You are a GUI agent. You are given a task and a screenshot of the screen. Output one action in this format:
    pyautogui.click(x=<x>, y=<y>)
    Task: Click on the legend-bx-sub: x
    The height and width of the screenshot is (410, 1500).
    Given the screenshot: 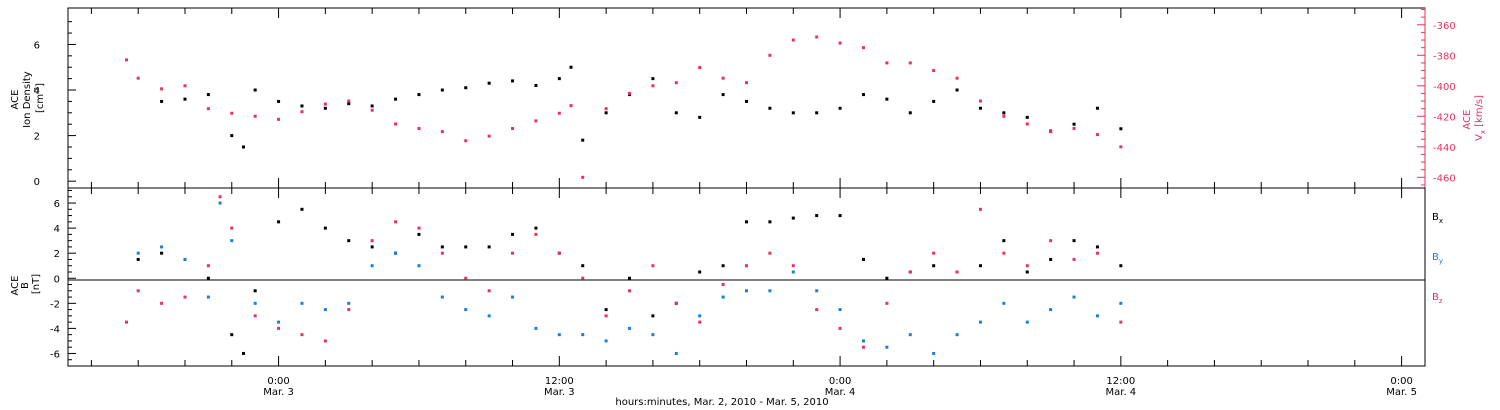 What is the action you would take?
    pyautogui.click(x=1441, y=221)
    